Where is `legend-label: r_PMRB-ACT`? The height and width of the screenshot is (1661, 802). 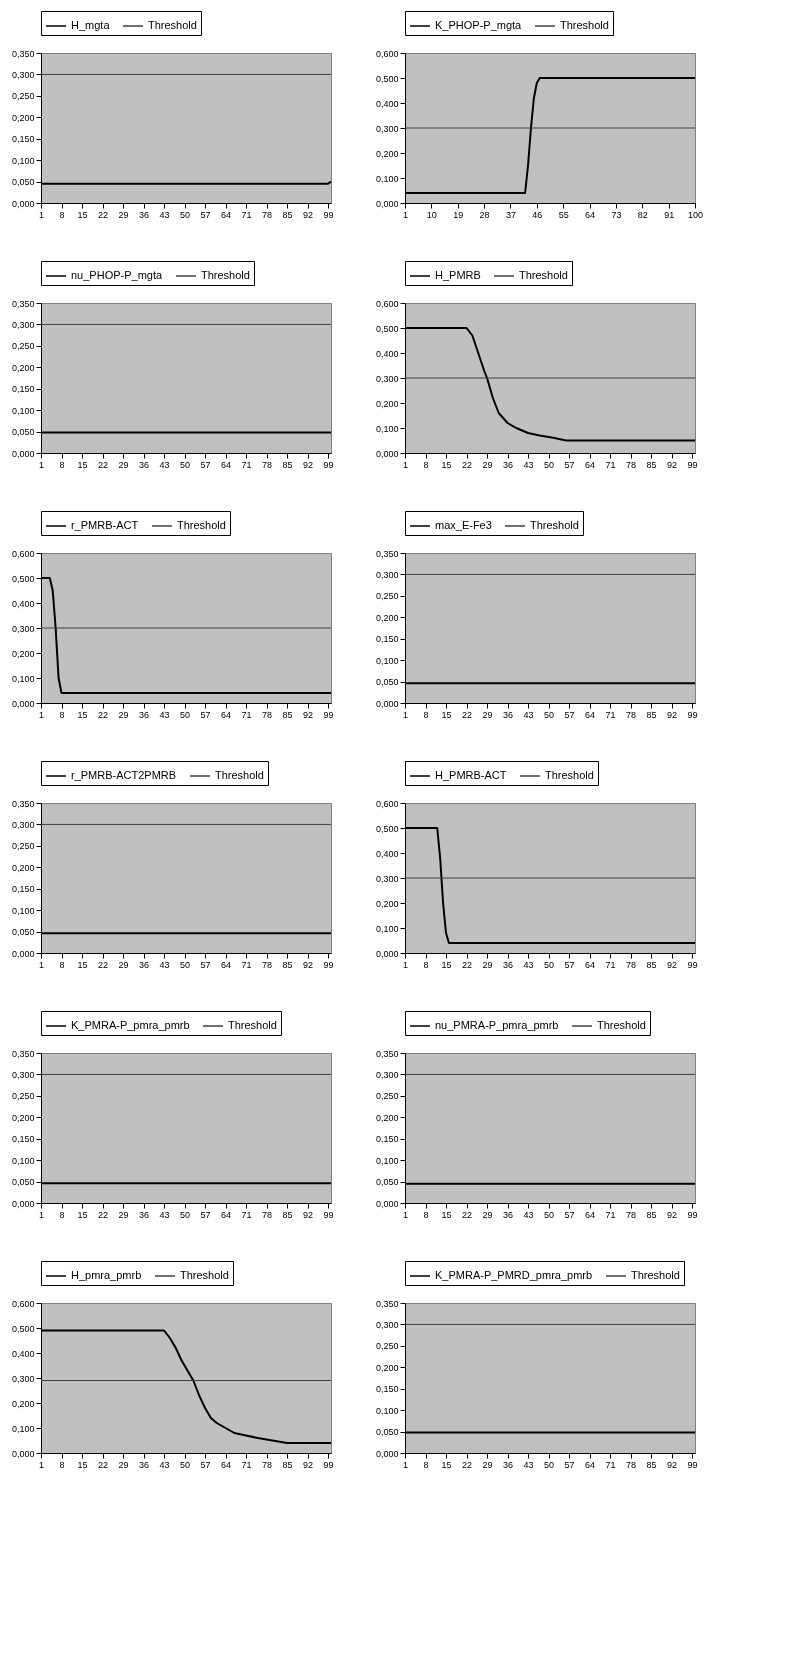 legend-label: r_PMRB-ACT is located at coordinates (105, 525).